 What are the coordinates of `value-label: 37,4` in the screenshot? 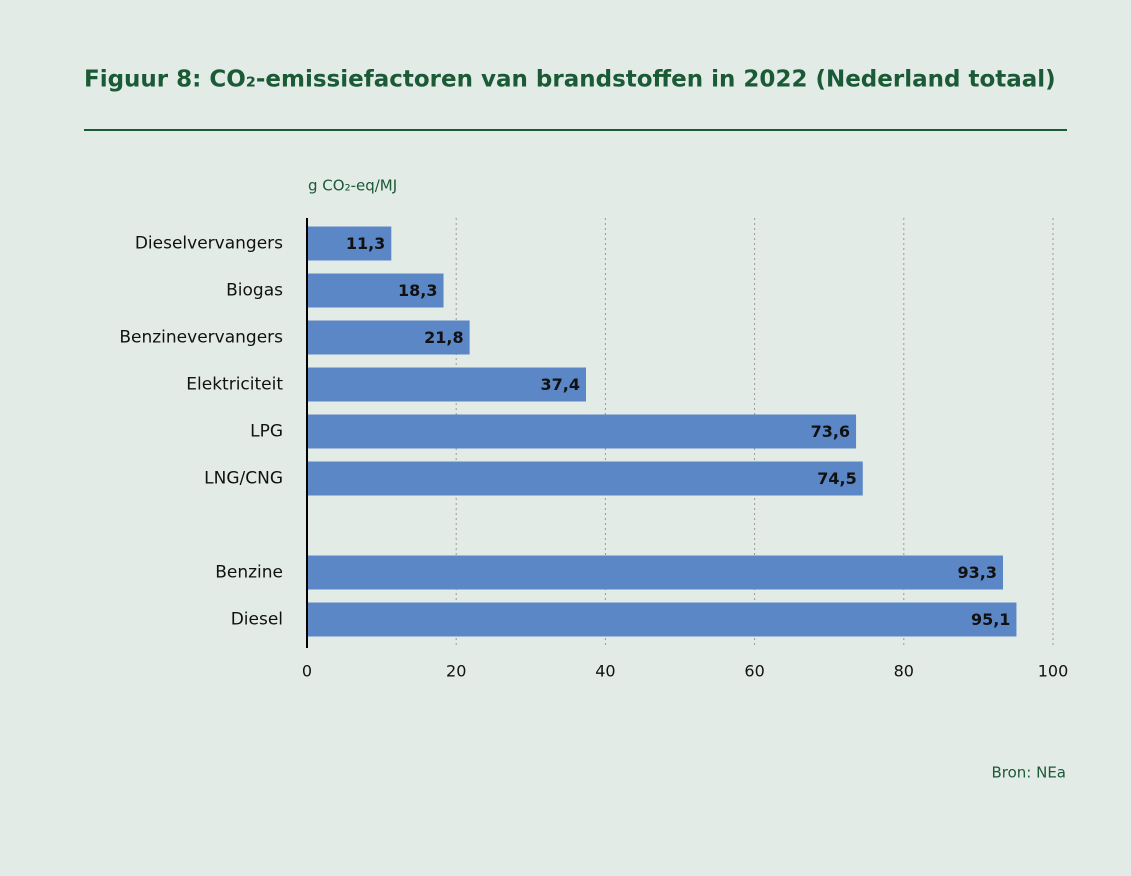 It's located at (560, 384).